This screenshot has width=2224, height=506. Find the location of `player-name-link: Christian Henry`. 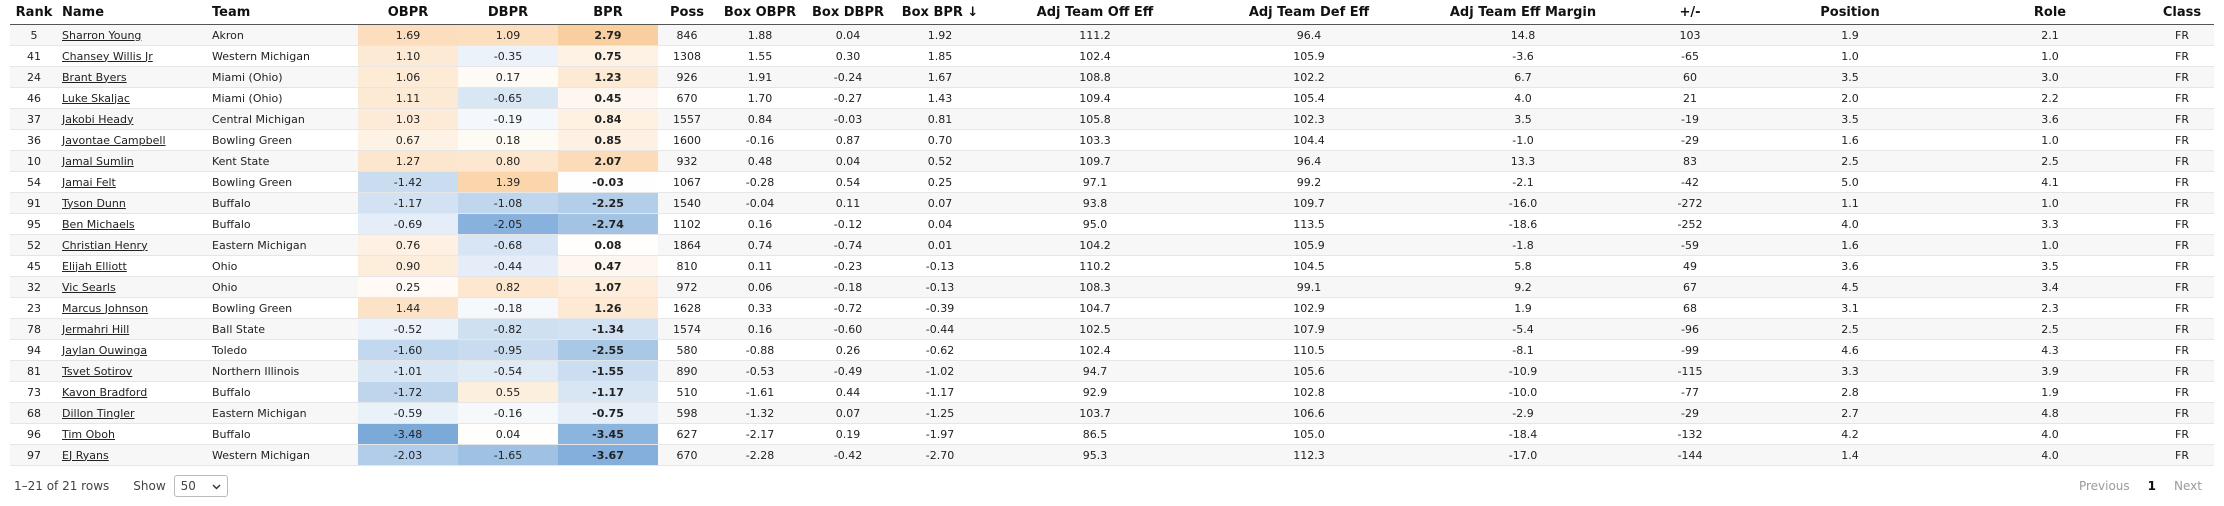

player-name-link: Christian Henry is located at coordinates (105, 245).